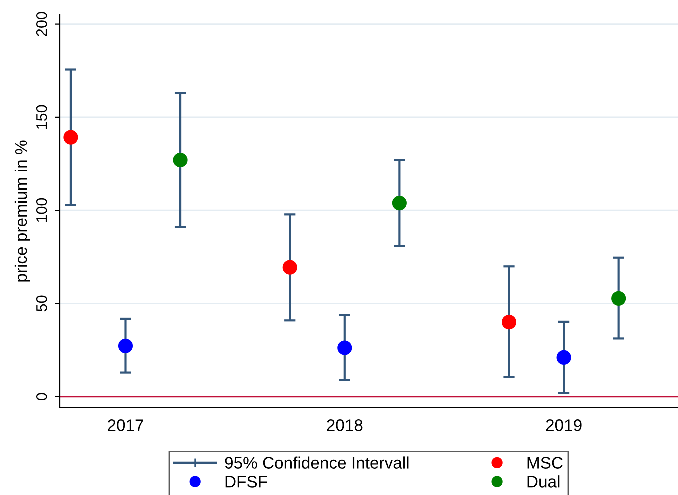  I want to click on y-tick-label: 200, so click(42, 24).